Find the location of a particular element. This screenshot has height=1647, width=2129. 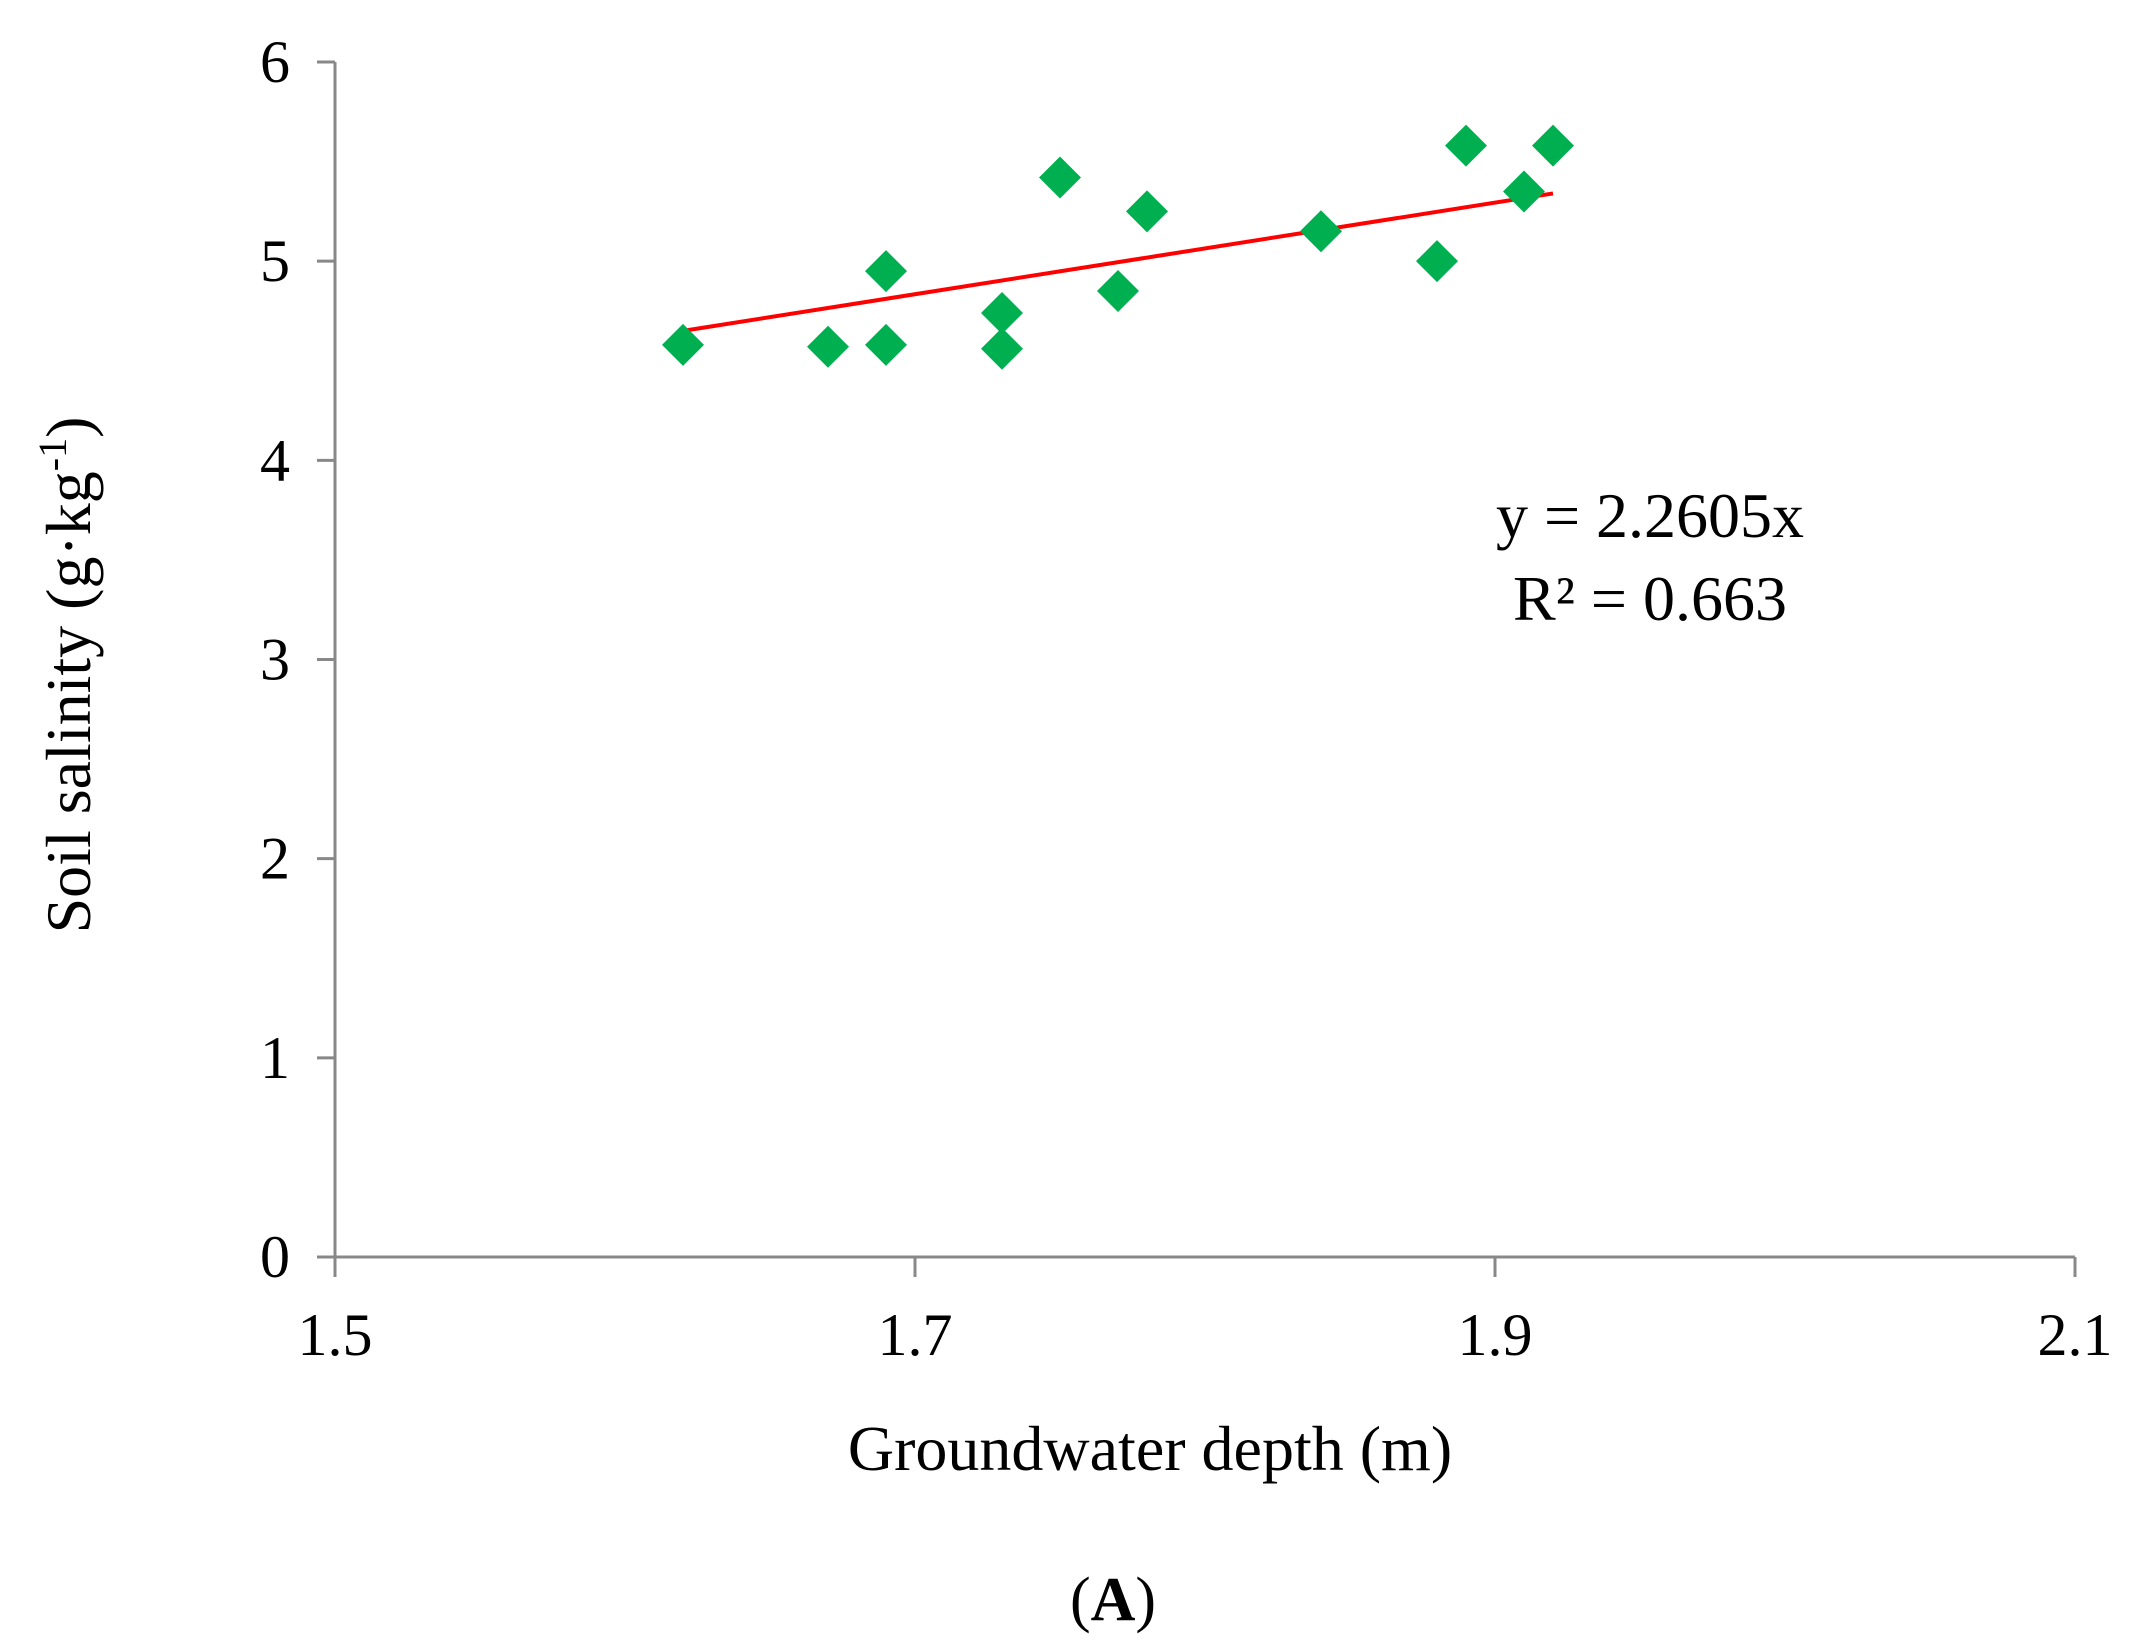

y-tick-label: 0 is located at coordinates (275, 1257).